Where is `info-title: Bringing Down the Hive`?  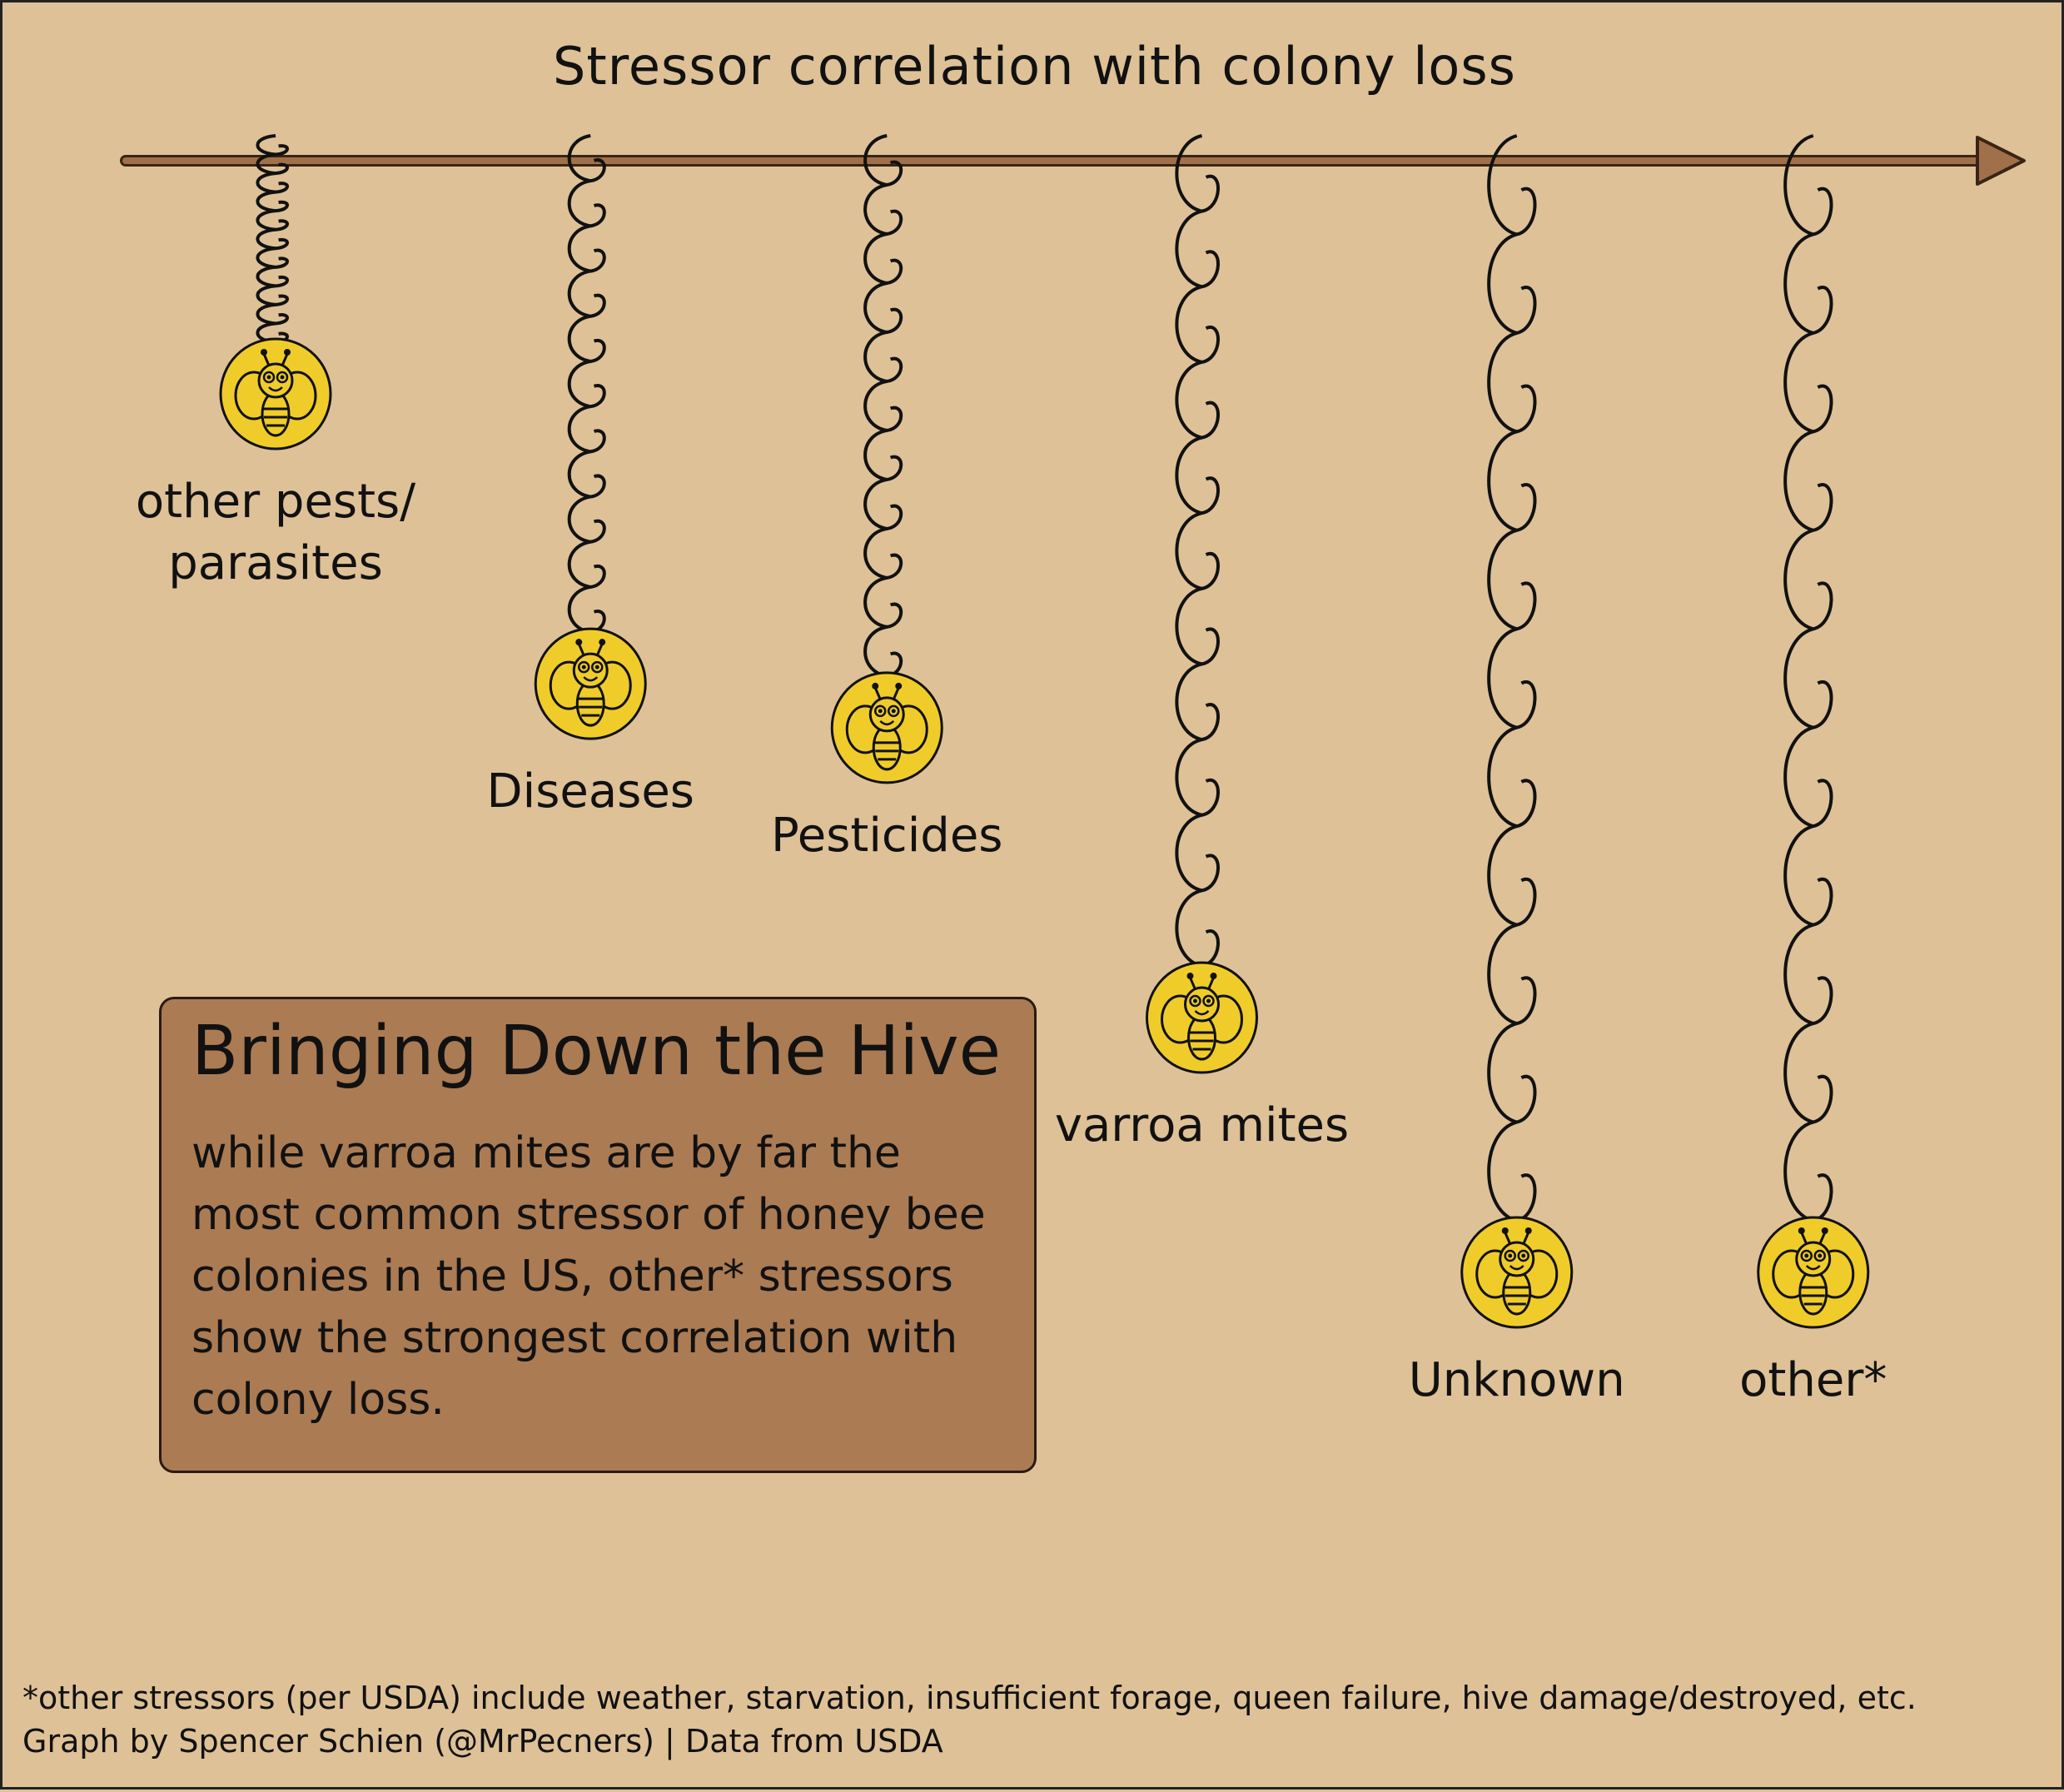
info-title: Bringing Down the Hive is located at coordinates (597, 1052).